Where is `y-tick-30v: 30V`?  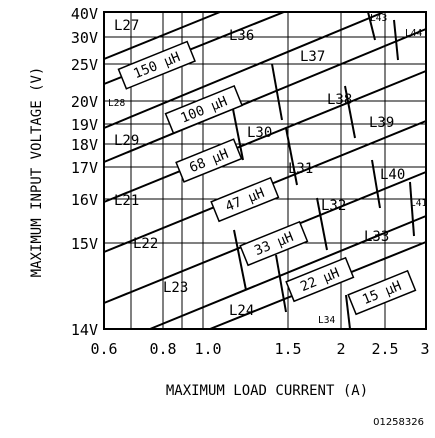 y-tick-30v: 30V is located at coordinates (84, 38).